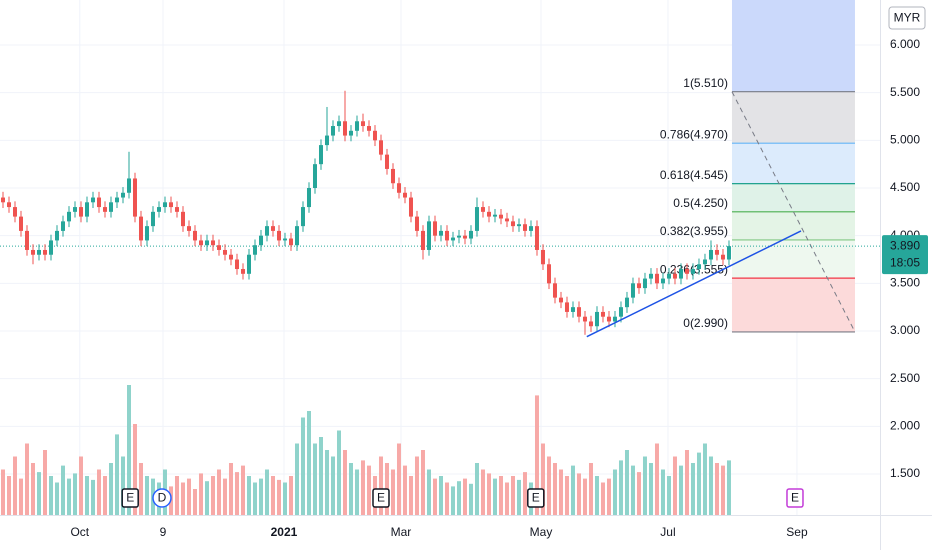 This screenshot has height=550, width=932. Describe the element at coordinates (541, 532) in the screenshot. I see `x-tick-label: May` at that location.